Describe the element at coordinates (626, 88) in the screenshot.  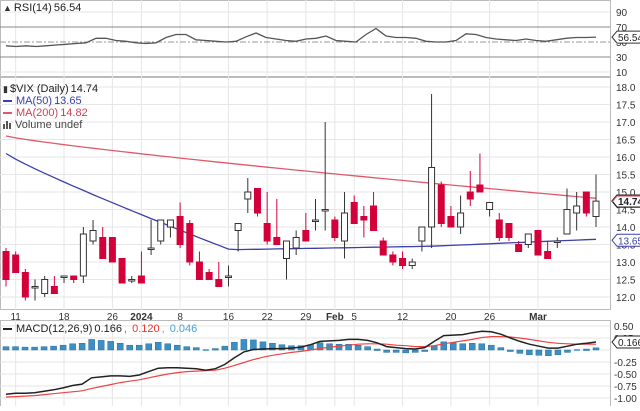
I see `price-axis-tick: 18.0` at that location.